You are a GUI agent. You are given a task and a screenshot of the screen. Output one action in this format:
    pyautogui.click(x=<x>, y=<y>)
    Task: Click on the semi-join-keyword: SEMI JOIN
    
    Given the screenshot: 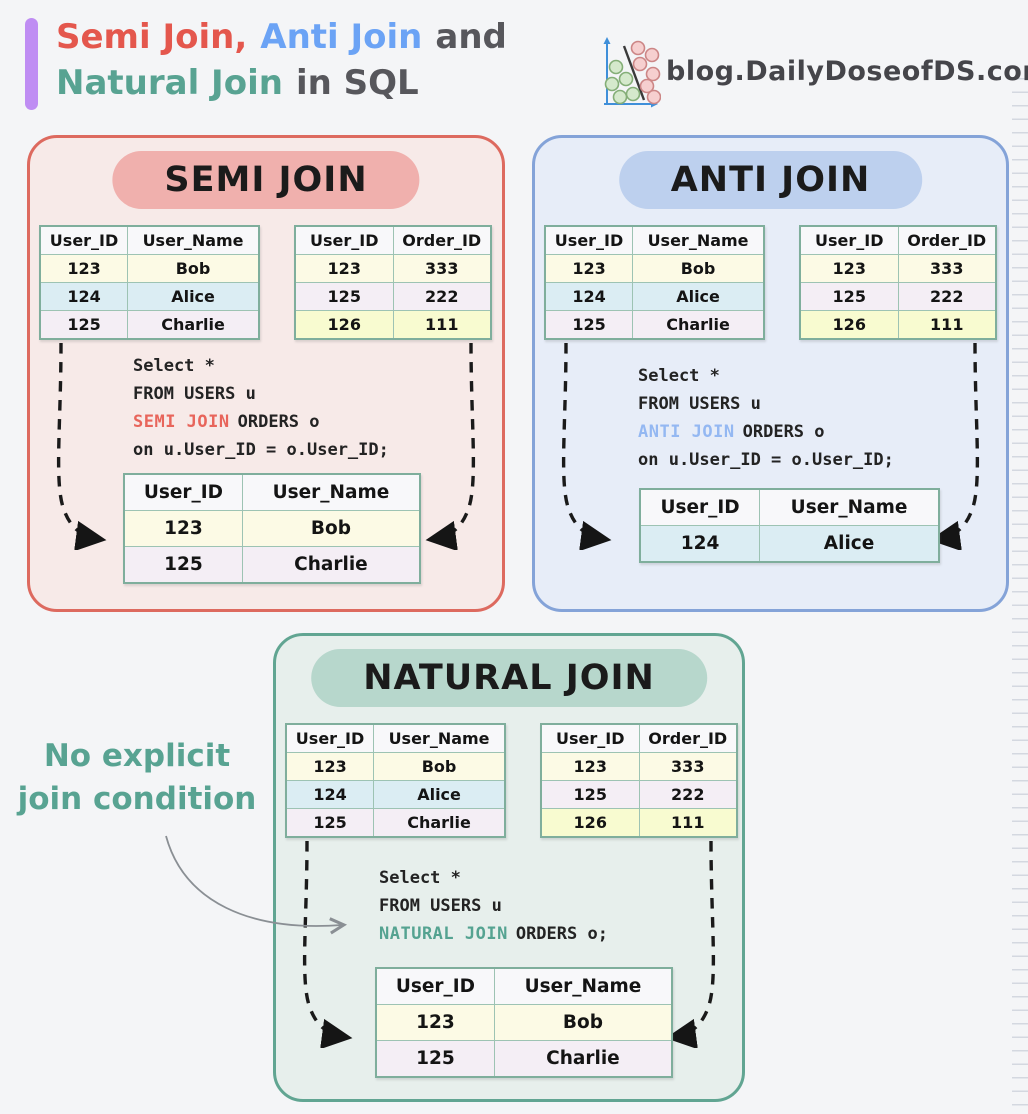 What is the action you would take?
    pyautogui.click(x=181, y=422)
    